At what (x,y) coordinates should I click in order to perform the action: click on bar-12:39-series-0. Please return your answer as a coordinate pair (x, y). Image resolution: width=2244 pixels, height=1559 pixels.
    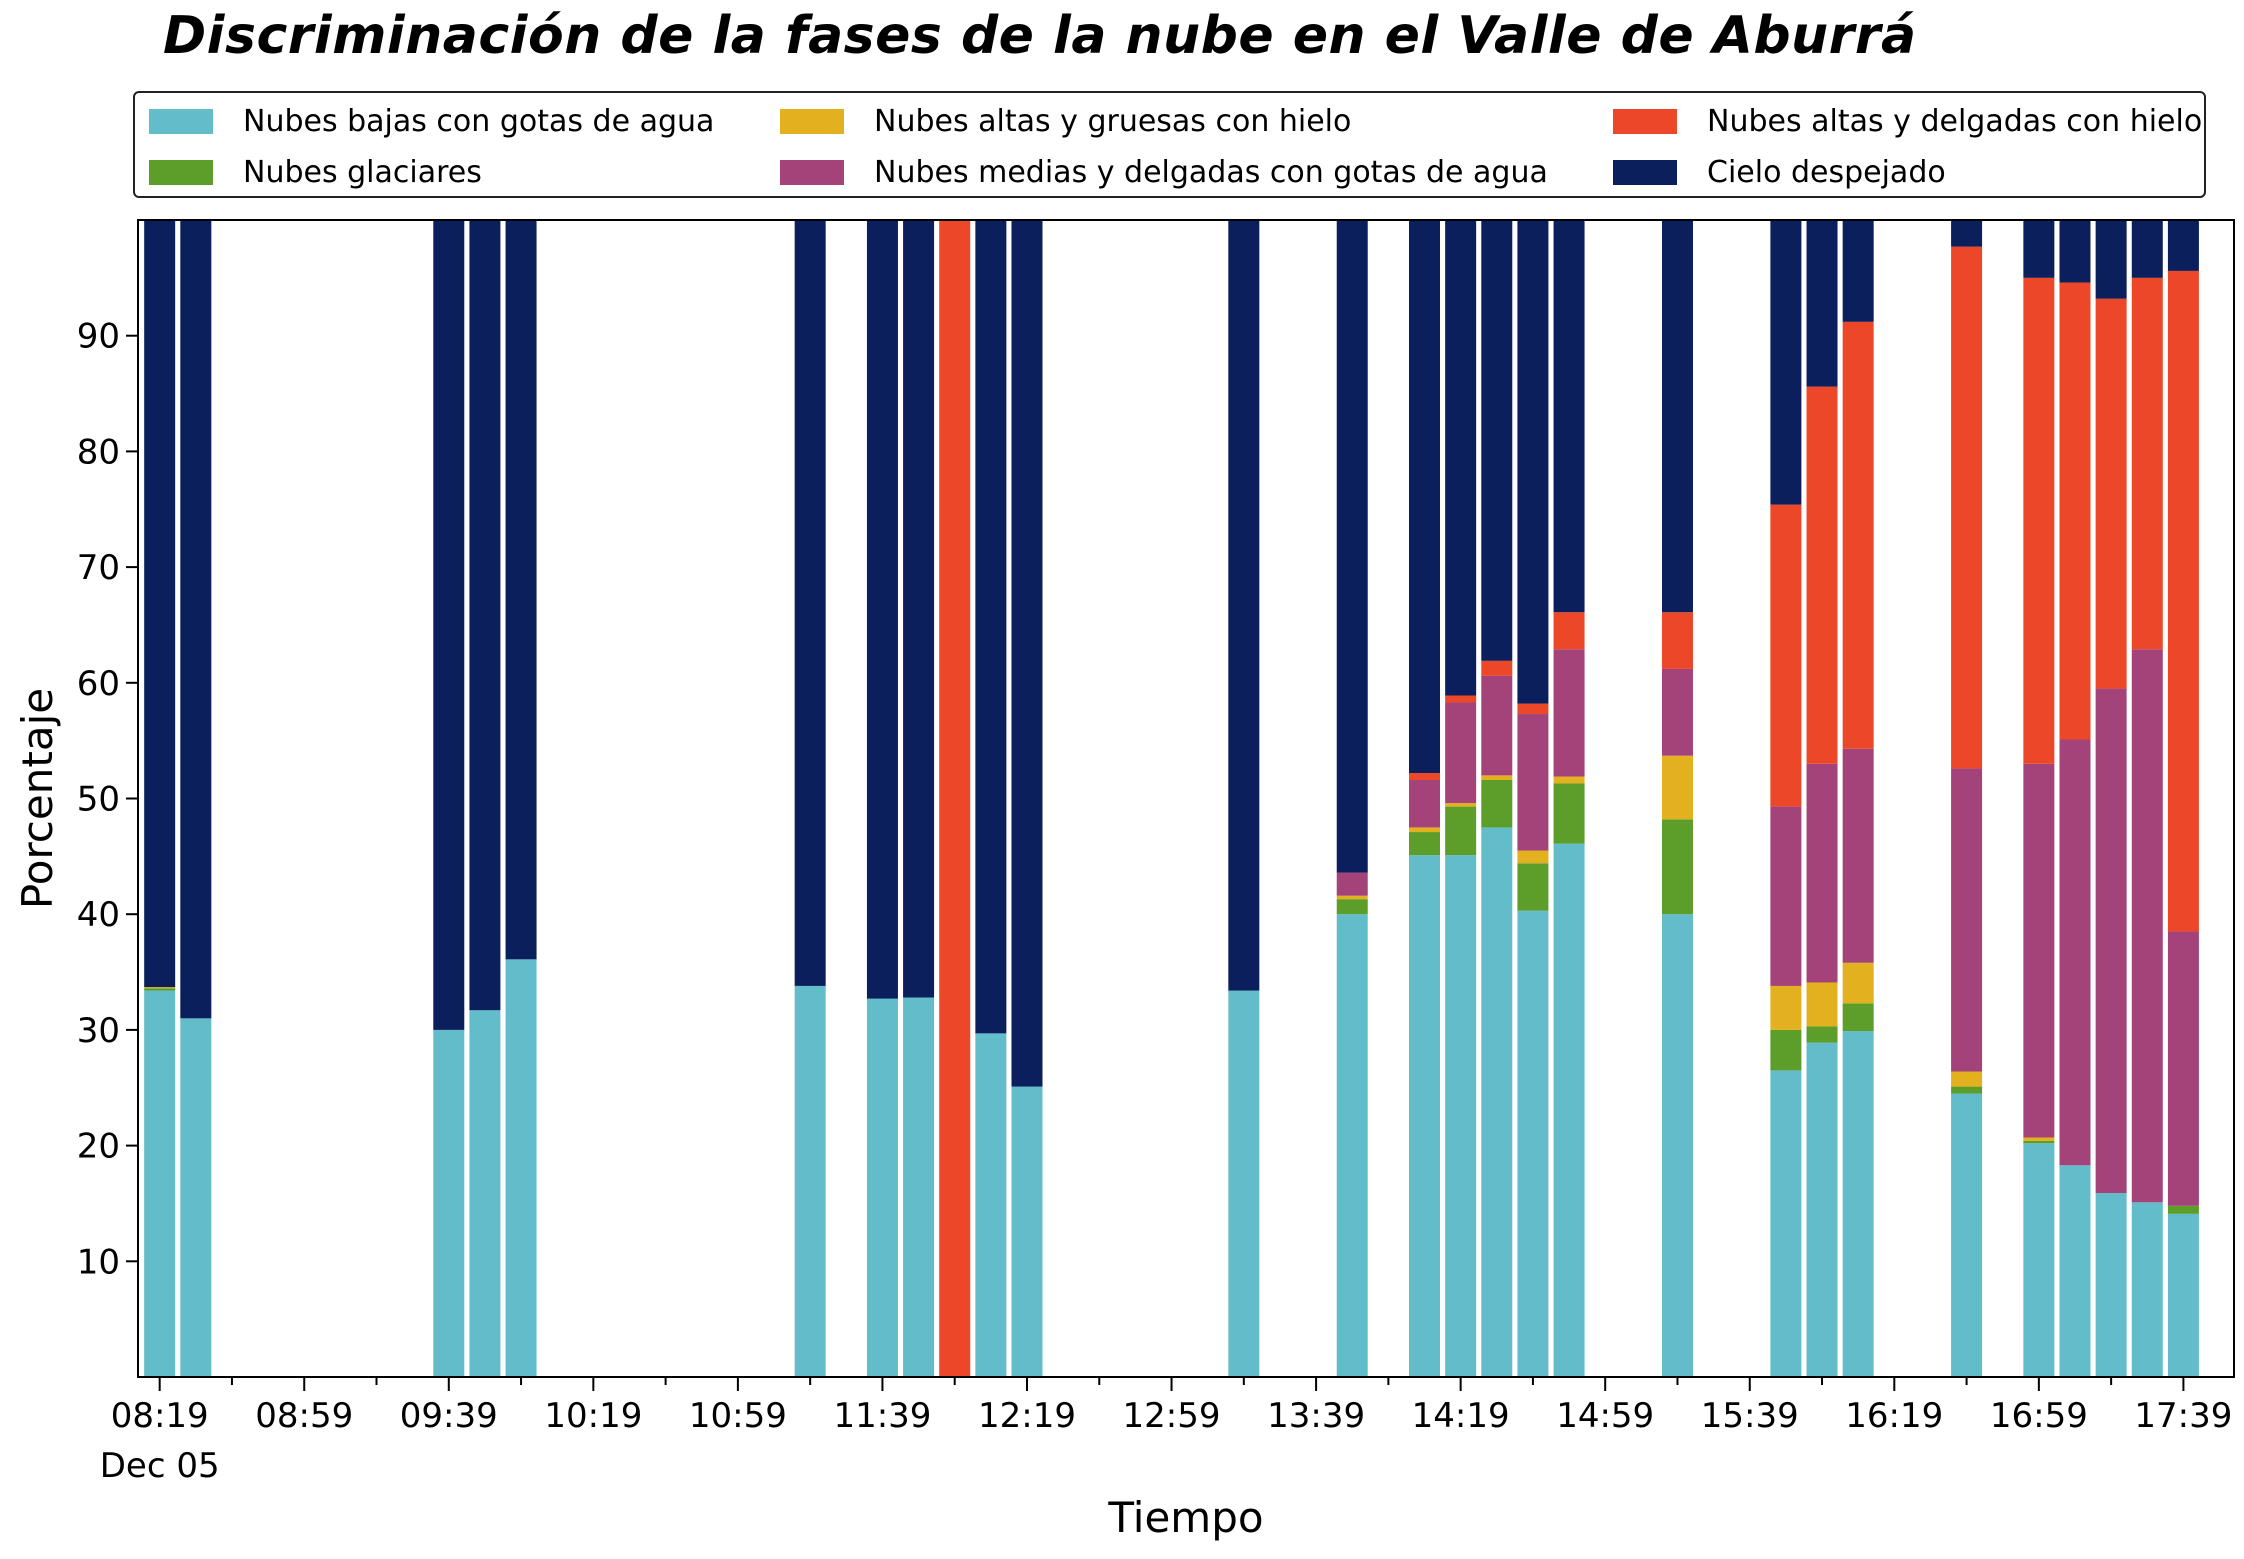
    Looking at the image, I should click on (1027, 1231).